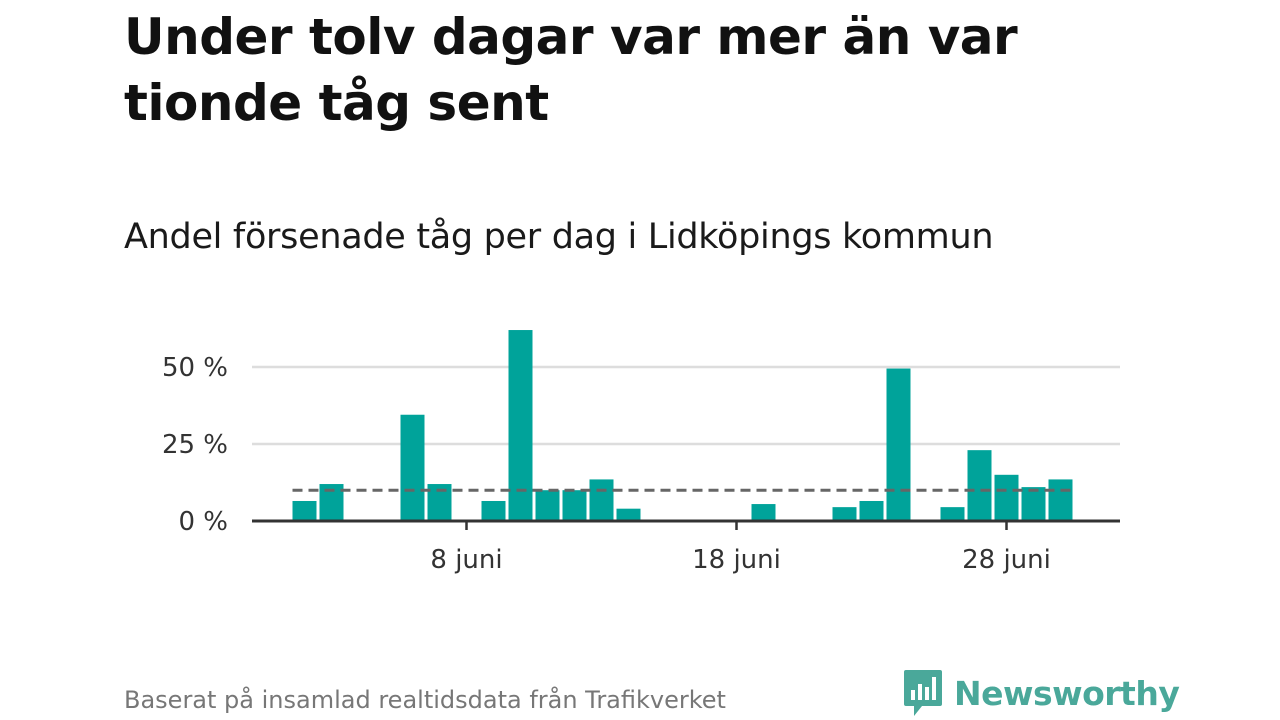 The width and height of the screenshot is (1280, 720). Describe the element at coordinates (195, 445) in the screenshot. I see `y-tick-label: 25 %` at that location.